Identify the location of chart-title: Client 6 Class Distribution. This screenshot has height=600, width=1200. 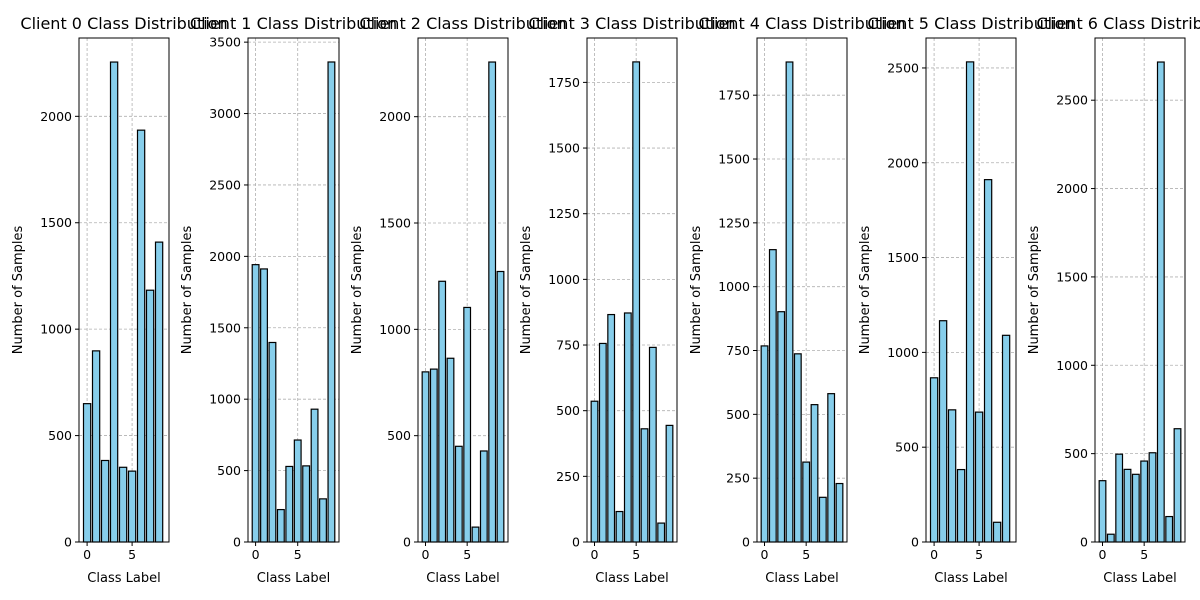
(1118, 23).